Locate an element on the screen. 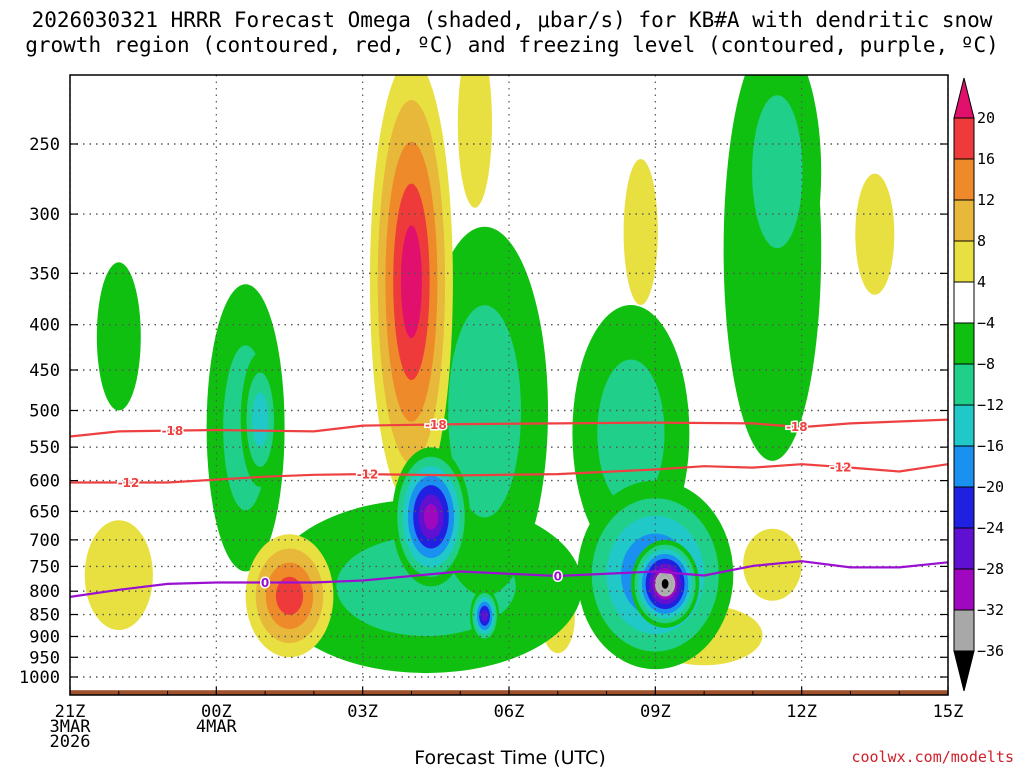  x-tick-label-1-1: 4MAR is located at coordinates (217, 727).